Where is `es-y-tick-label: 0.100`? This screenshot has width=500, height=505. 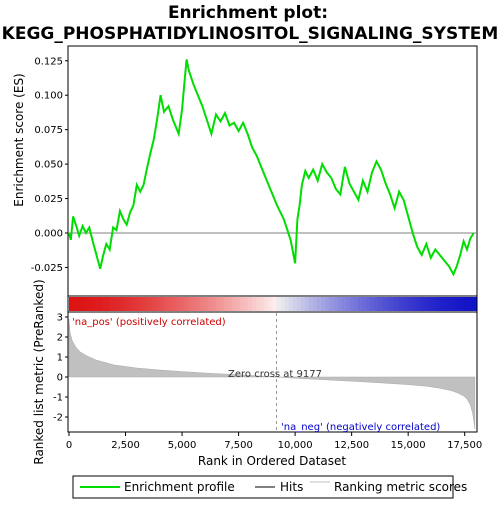
es-y-tick-label: 0.100 is located at coordinates (48, 96).